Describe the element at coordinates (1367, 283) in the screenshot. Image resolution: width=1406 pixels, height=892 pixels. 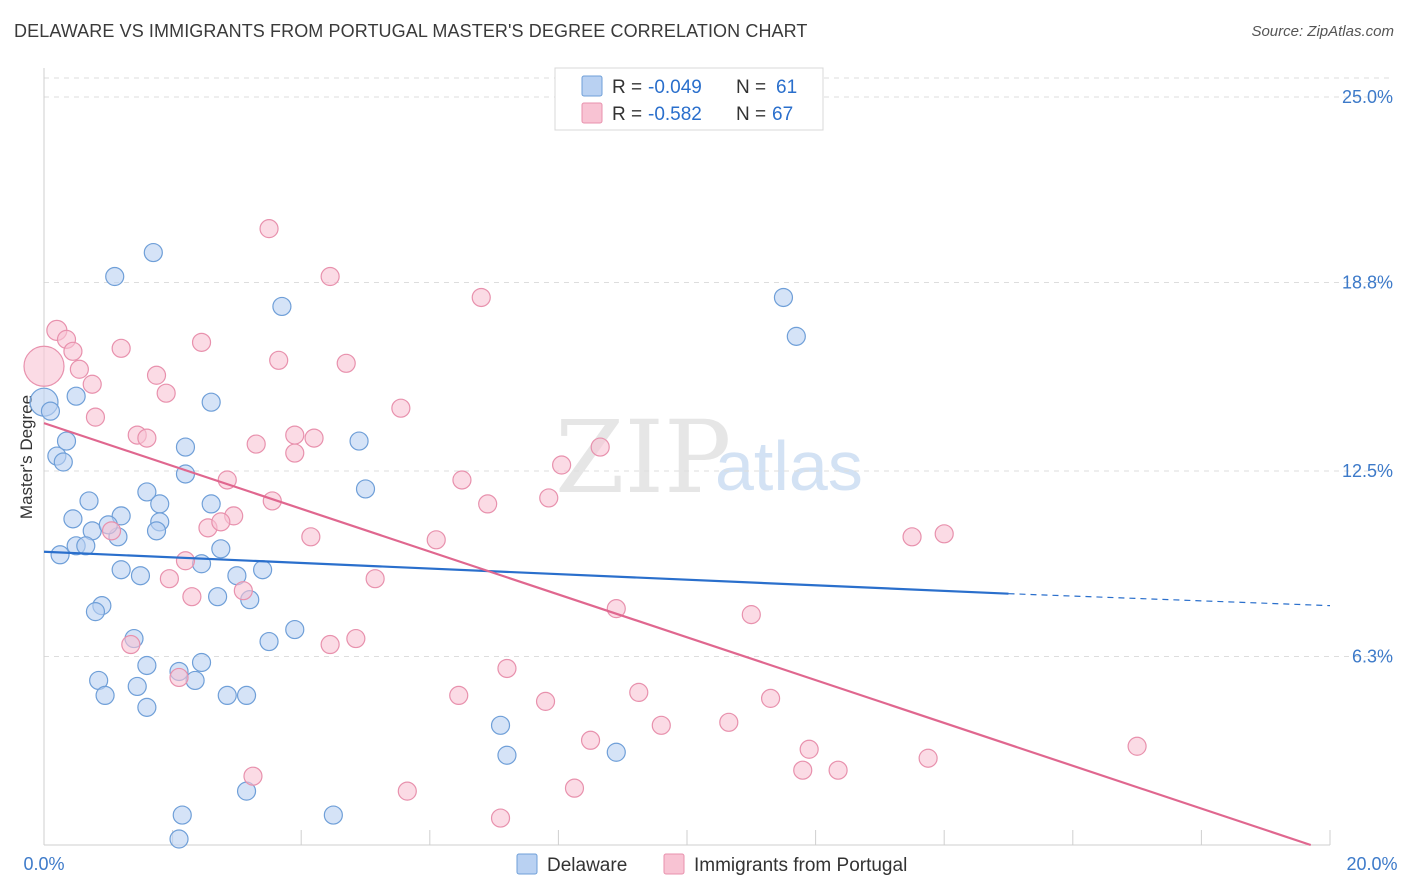
I see `y-tick-label: 18.8%` at that location.